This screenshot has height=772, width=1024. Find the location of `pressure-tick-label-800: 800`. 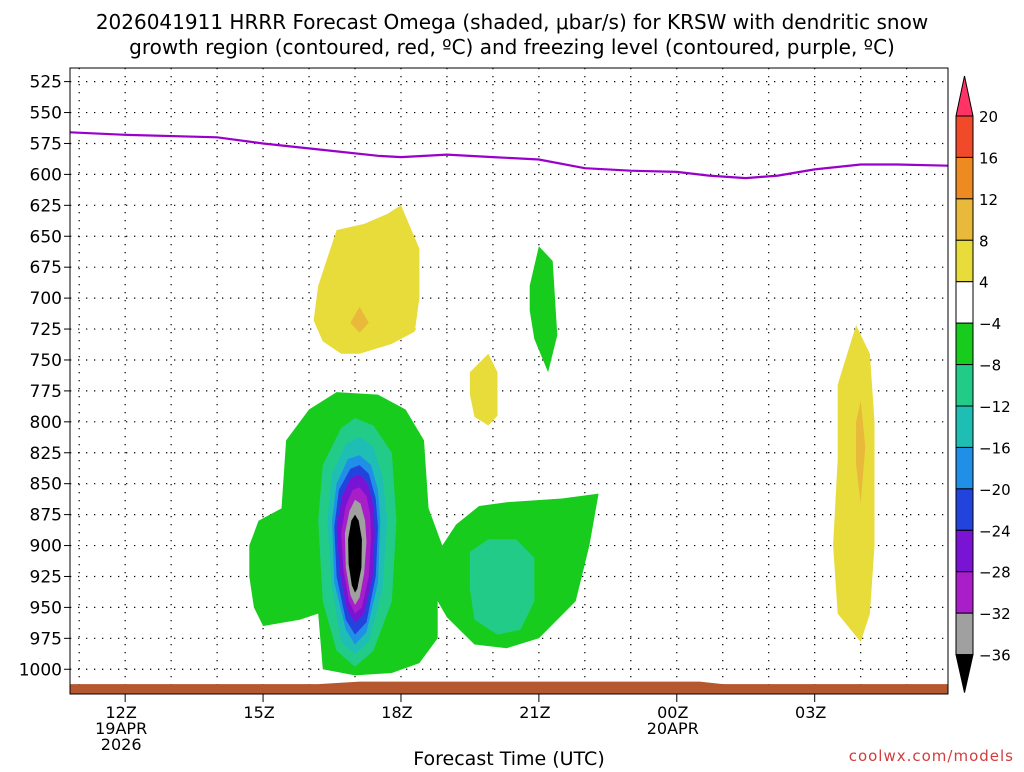

pressure-tick-label-800: 800 is located at coordinates (46, 423).